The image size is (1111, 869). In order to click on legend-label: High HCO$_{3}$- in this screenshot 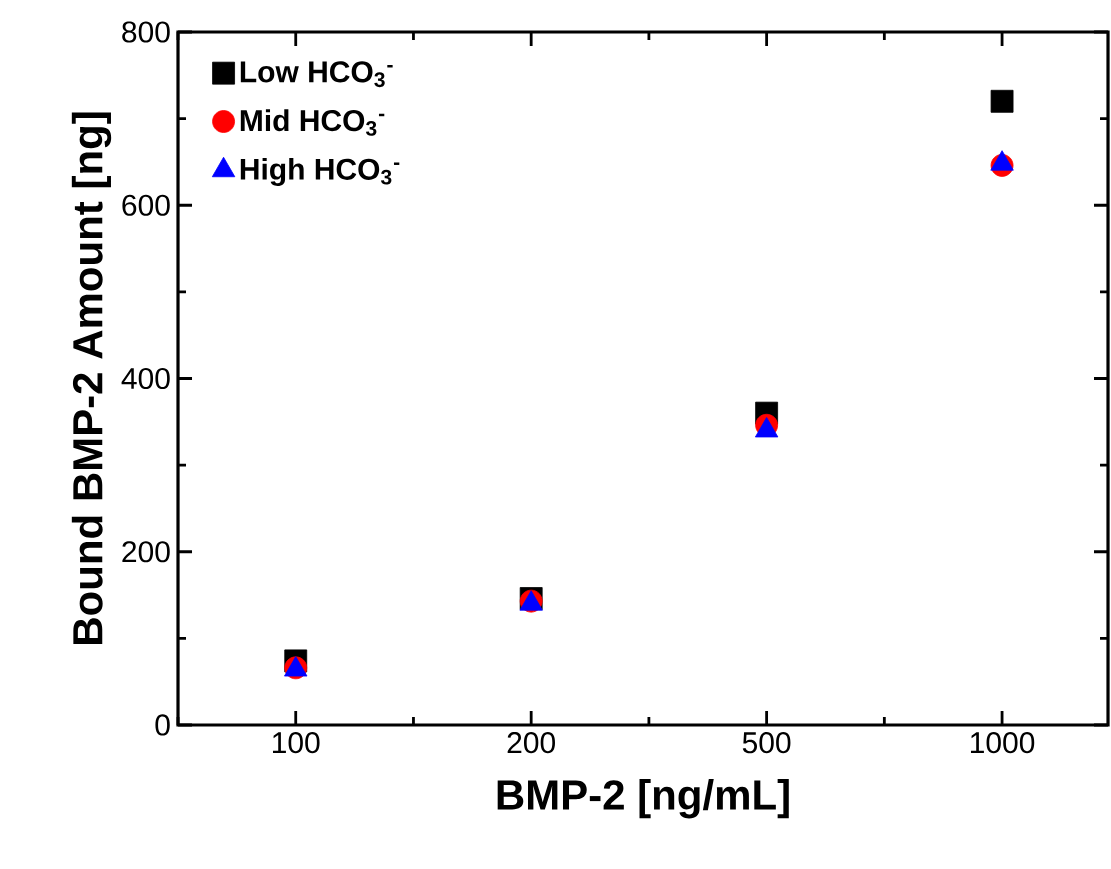, I will do `click(320, 171)`.